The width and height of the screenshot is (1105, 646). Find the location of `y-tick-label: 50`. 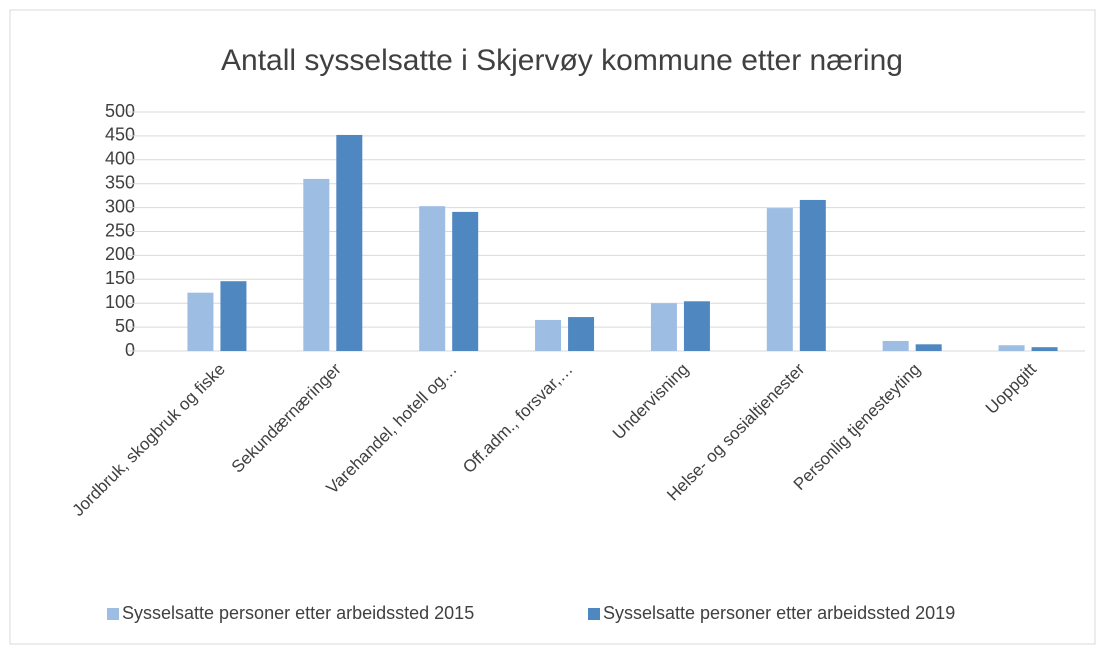

y-tick-label: 50 is located at coordinates (125, 326).